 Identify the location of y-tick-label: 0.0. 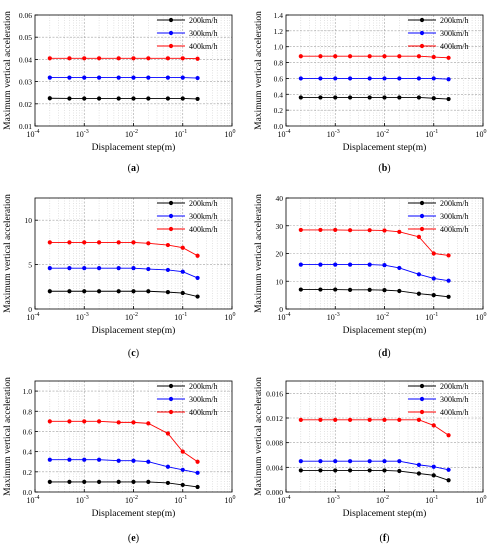
(28, 492).